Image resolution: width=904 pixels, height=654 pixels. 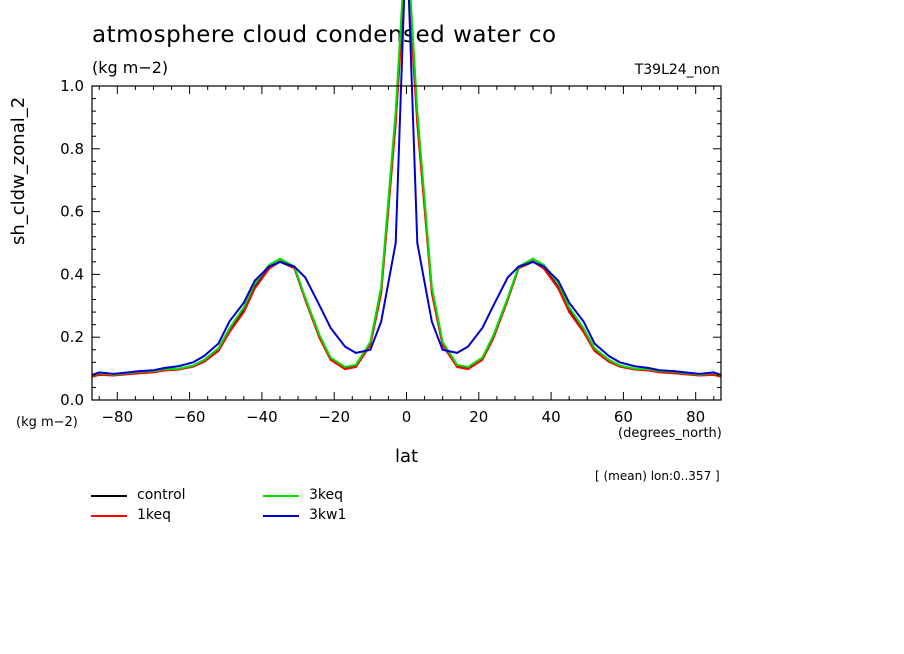 What do you see at coordinates (407, 456) in the screenshot?
I see `x-axis-label: lat` at bounding box center [407, 456].